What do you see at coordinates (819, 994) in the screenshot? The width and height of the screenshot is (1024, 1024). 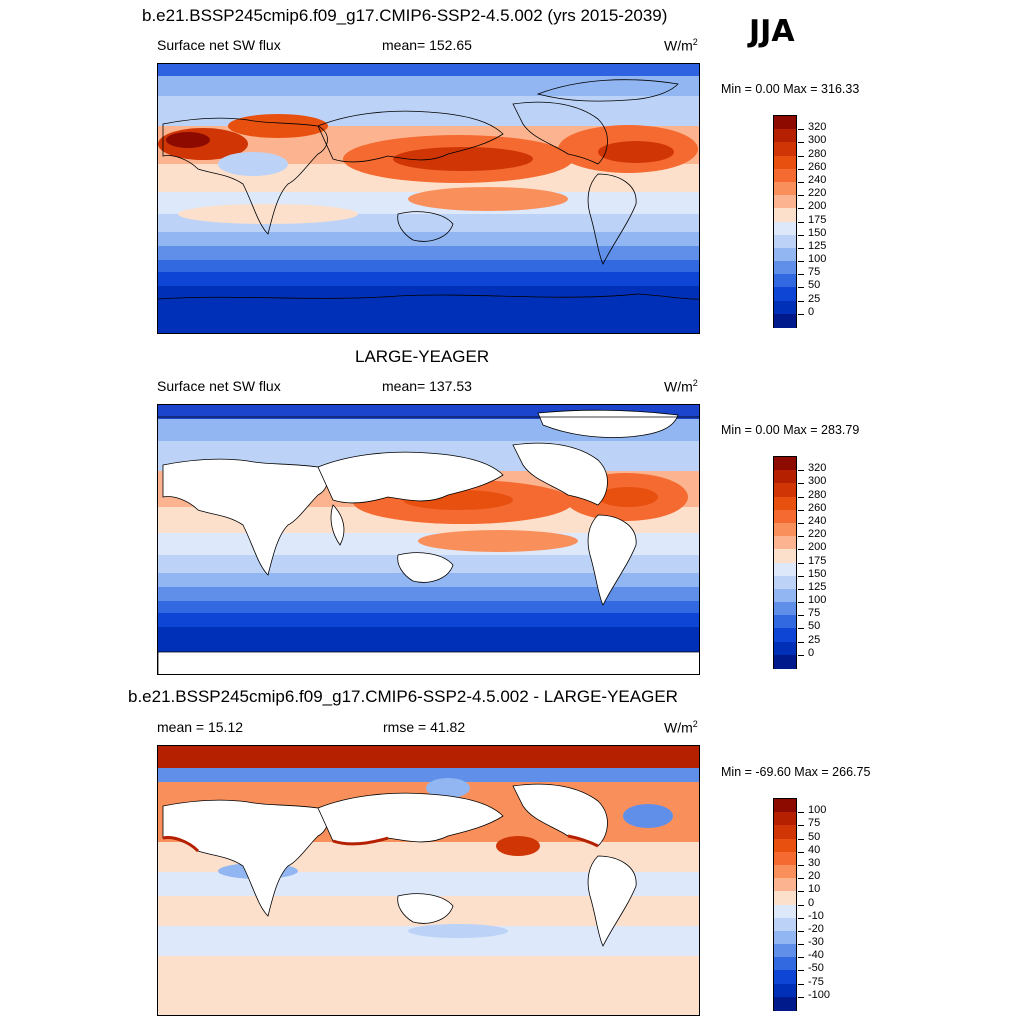 I see `colorbar-tick-label: -100` at bounding box center [819, 994].